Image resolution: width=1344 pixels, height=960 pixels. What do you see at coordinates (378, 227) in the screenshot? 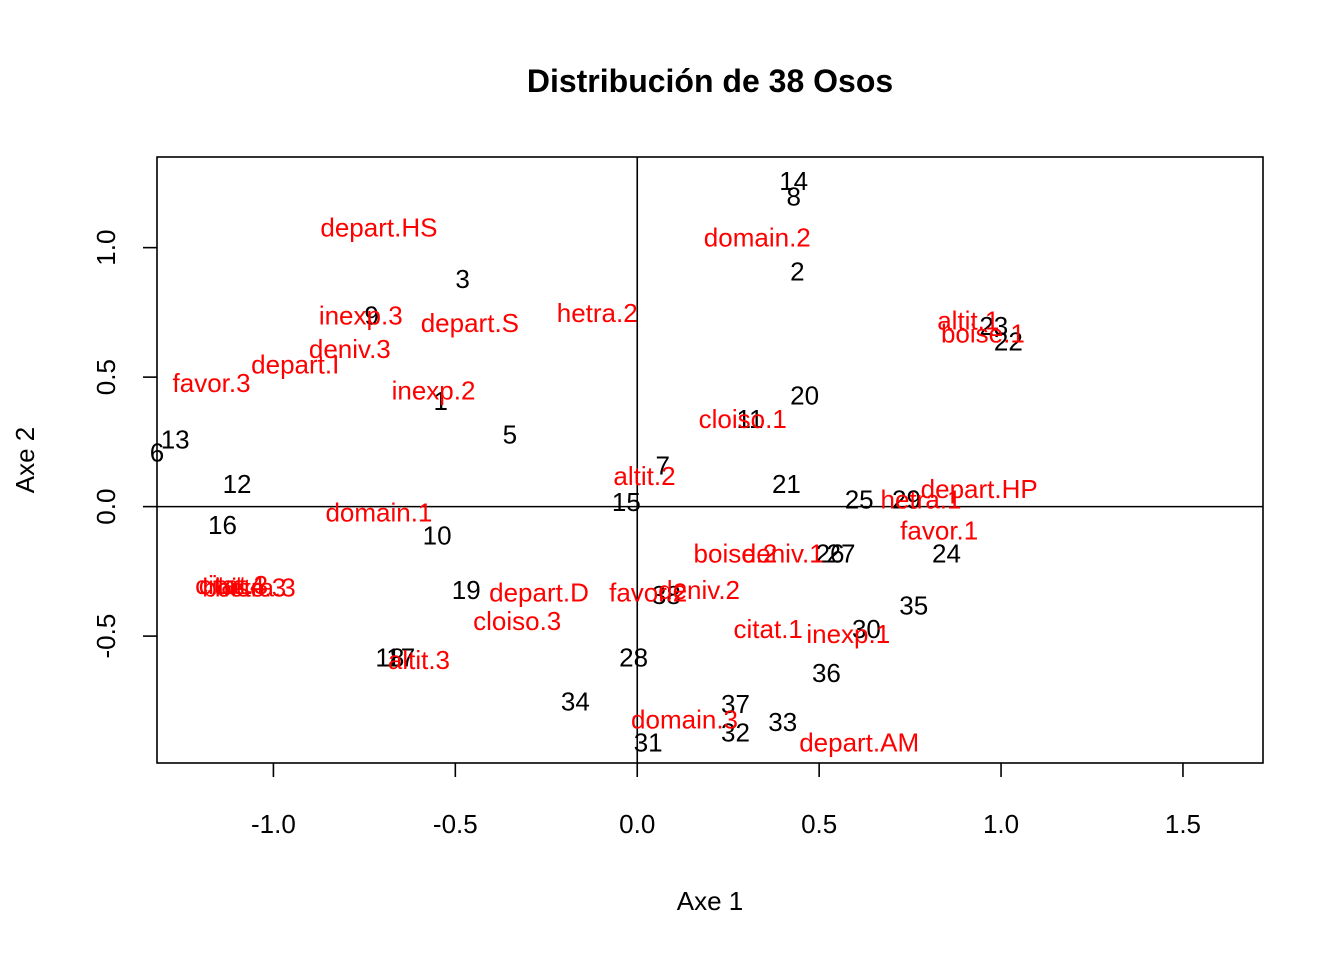
I see `category-point-label: depart.HS` at bounding box center [378, 227].